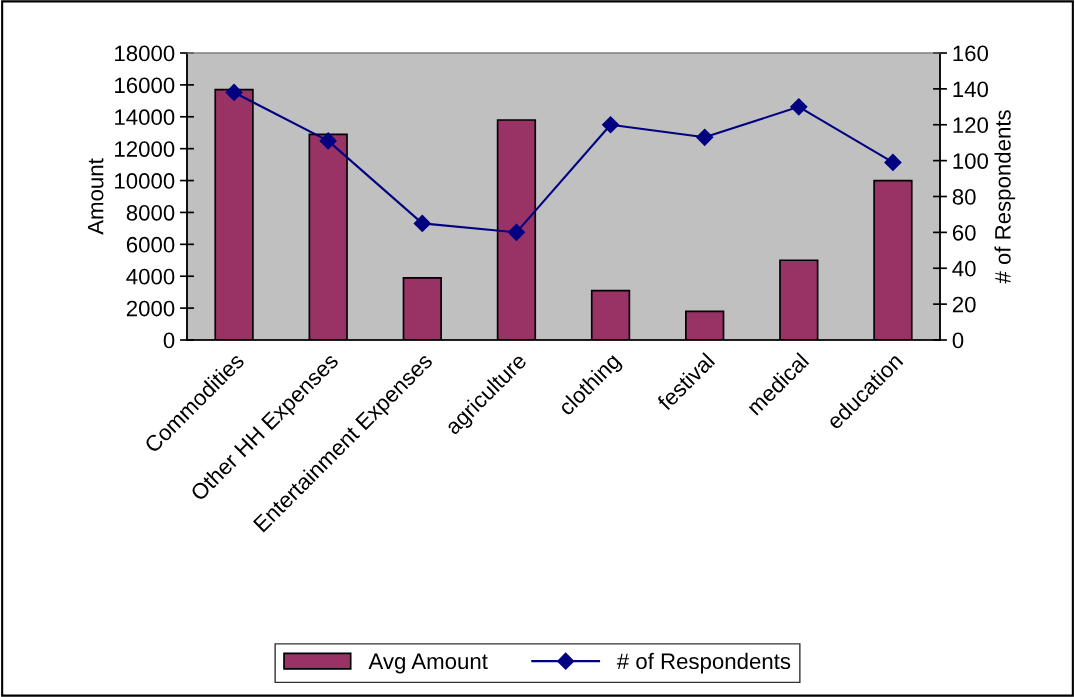 The image size is (1075, 697). What do you see at coordinates (971, 89) in the screenshot?
I see `y2-tick-label: 140` at bounding box center [971, 89].